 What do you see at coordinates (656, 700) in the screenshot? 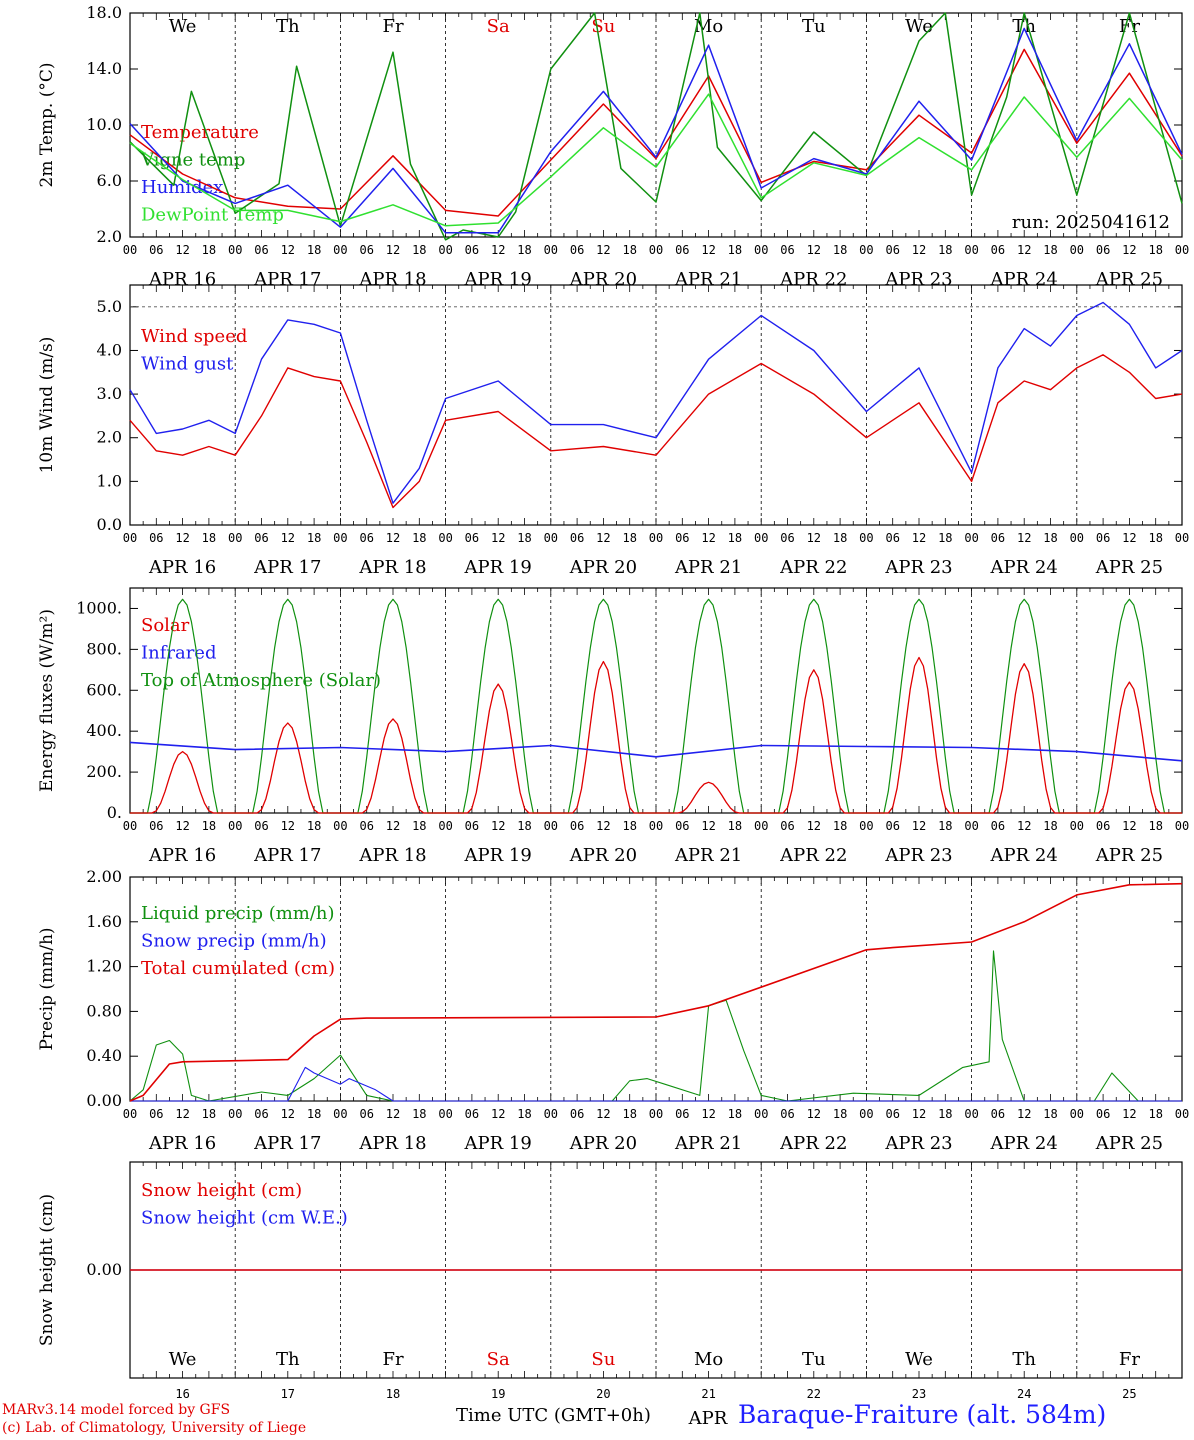
I see `panel-frame` at bounding box center [656, 700].